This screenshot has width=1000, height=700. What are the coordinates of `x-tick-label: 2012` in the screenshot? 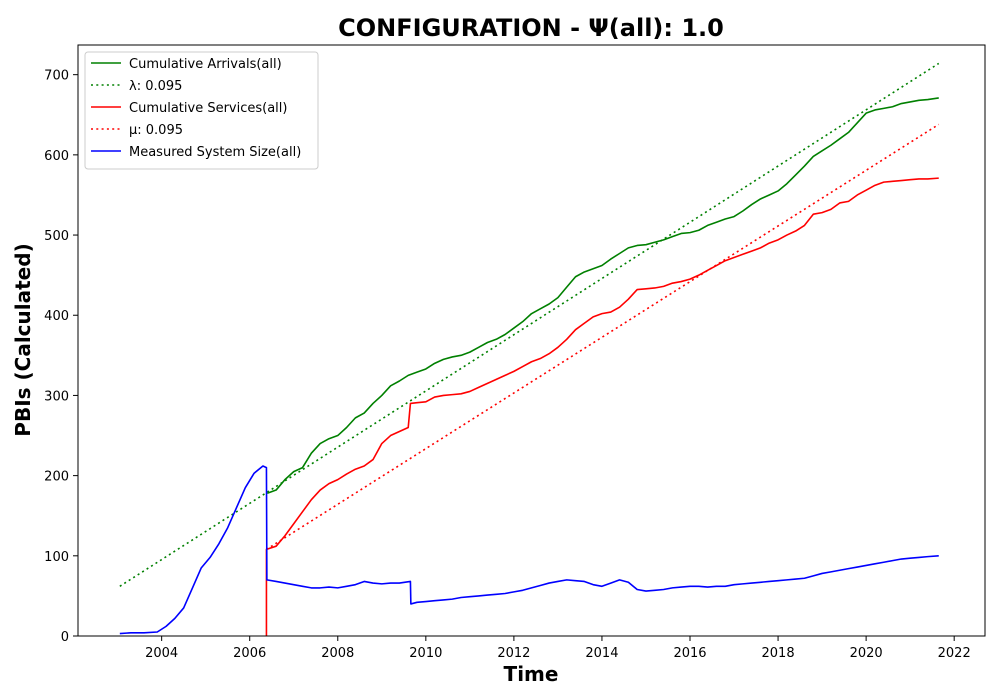 It's located at (513, 653).